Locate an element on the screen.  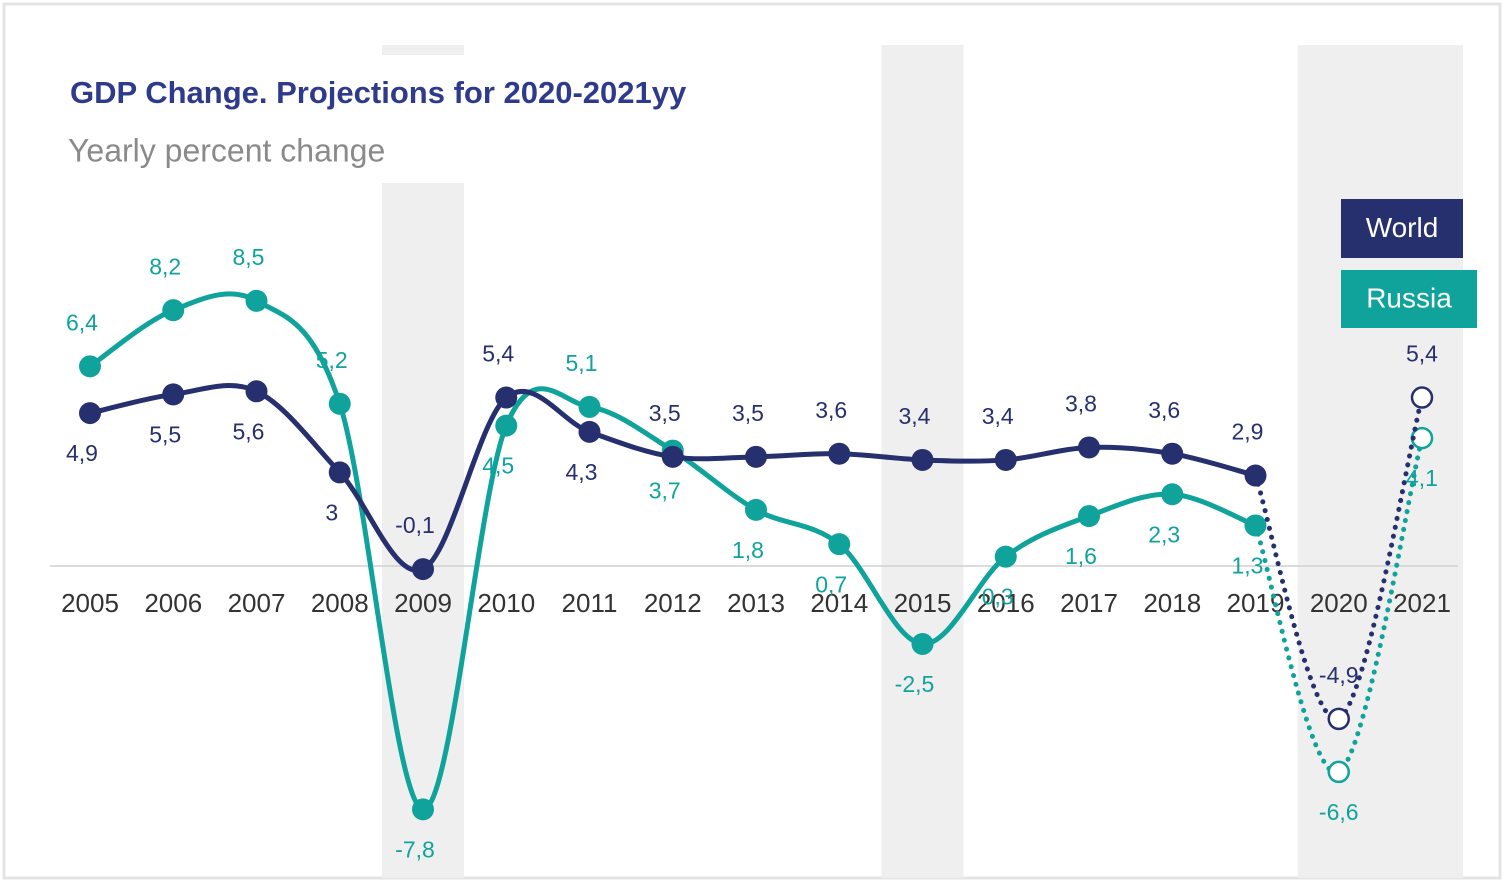
shaded-band is located at coordinates (1380, 461).